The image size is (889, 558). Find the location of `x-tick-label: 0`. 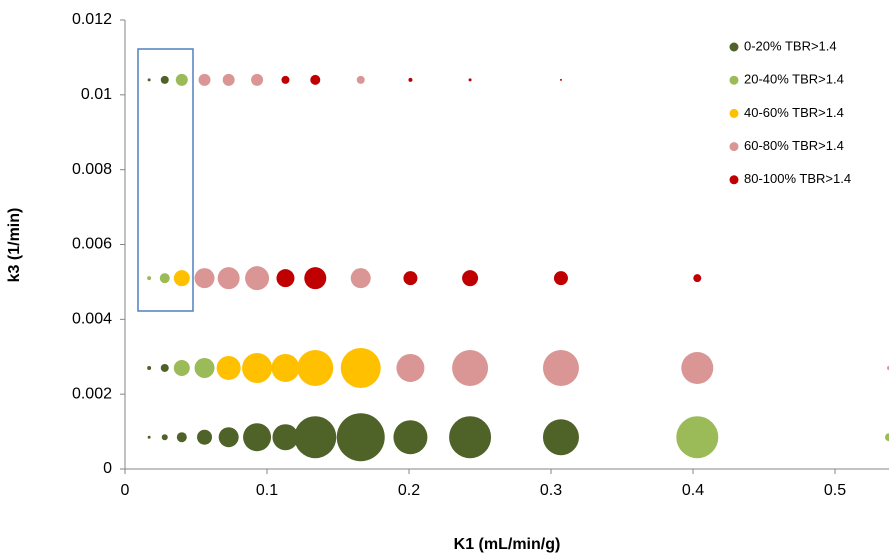

x-tick-label: 0 is located at coordinates (125, 490).